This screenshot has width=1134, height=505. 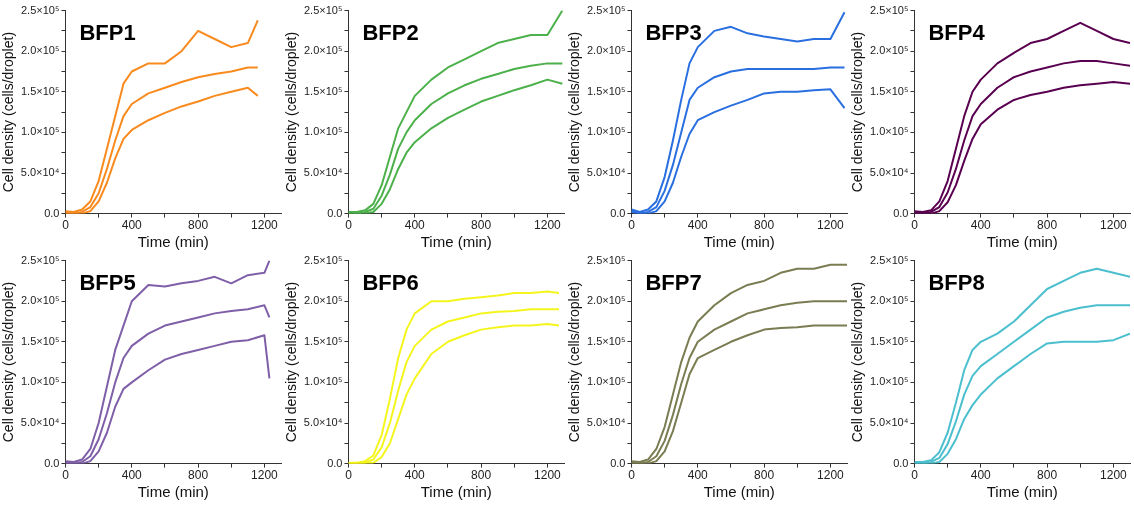 What do you see at coordinates (956, 282) in the screenshot?
I see `chart-title: BFP8` at bounding box center [956, 282].